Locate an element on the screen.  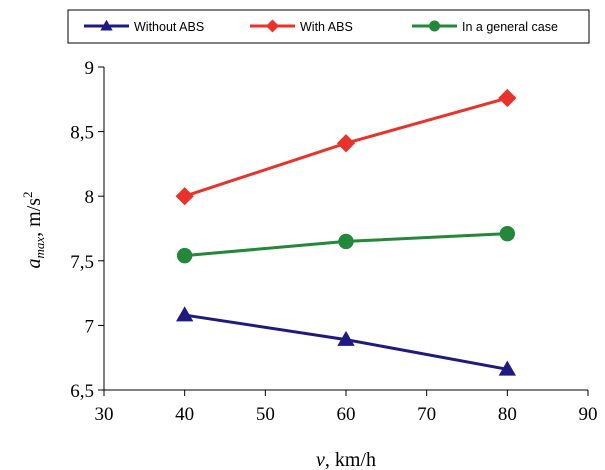
x-tick-label: 70 is located at coordinates (426, 414).